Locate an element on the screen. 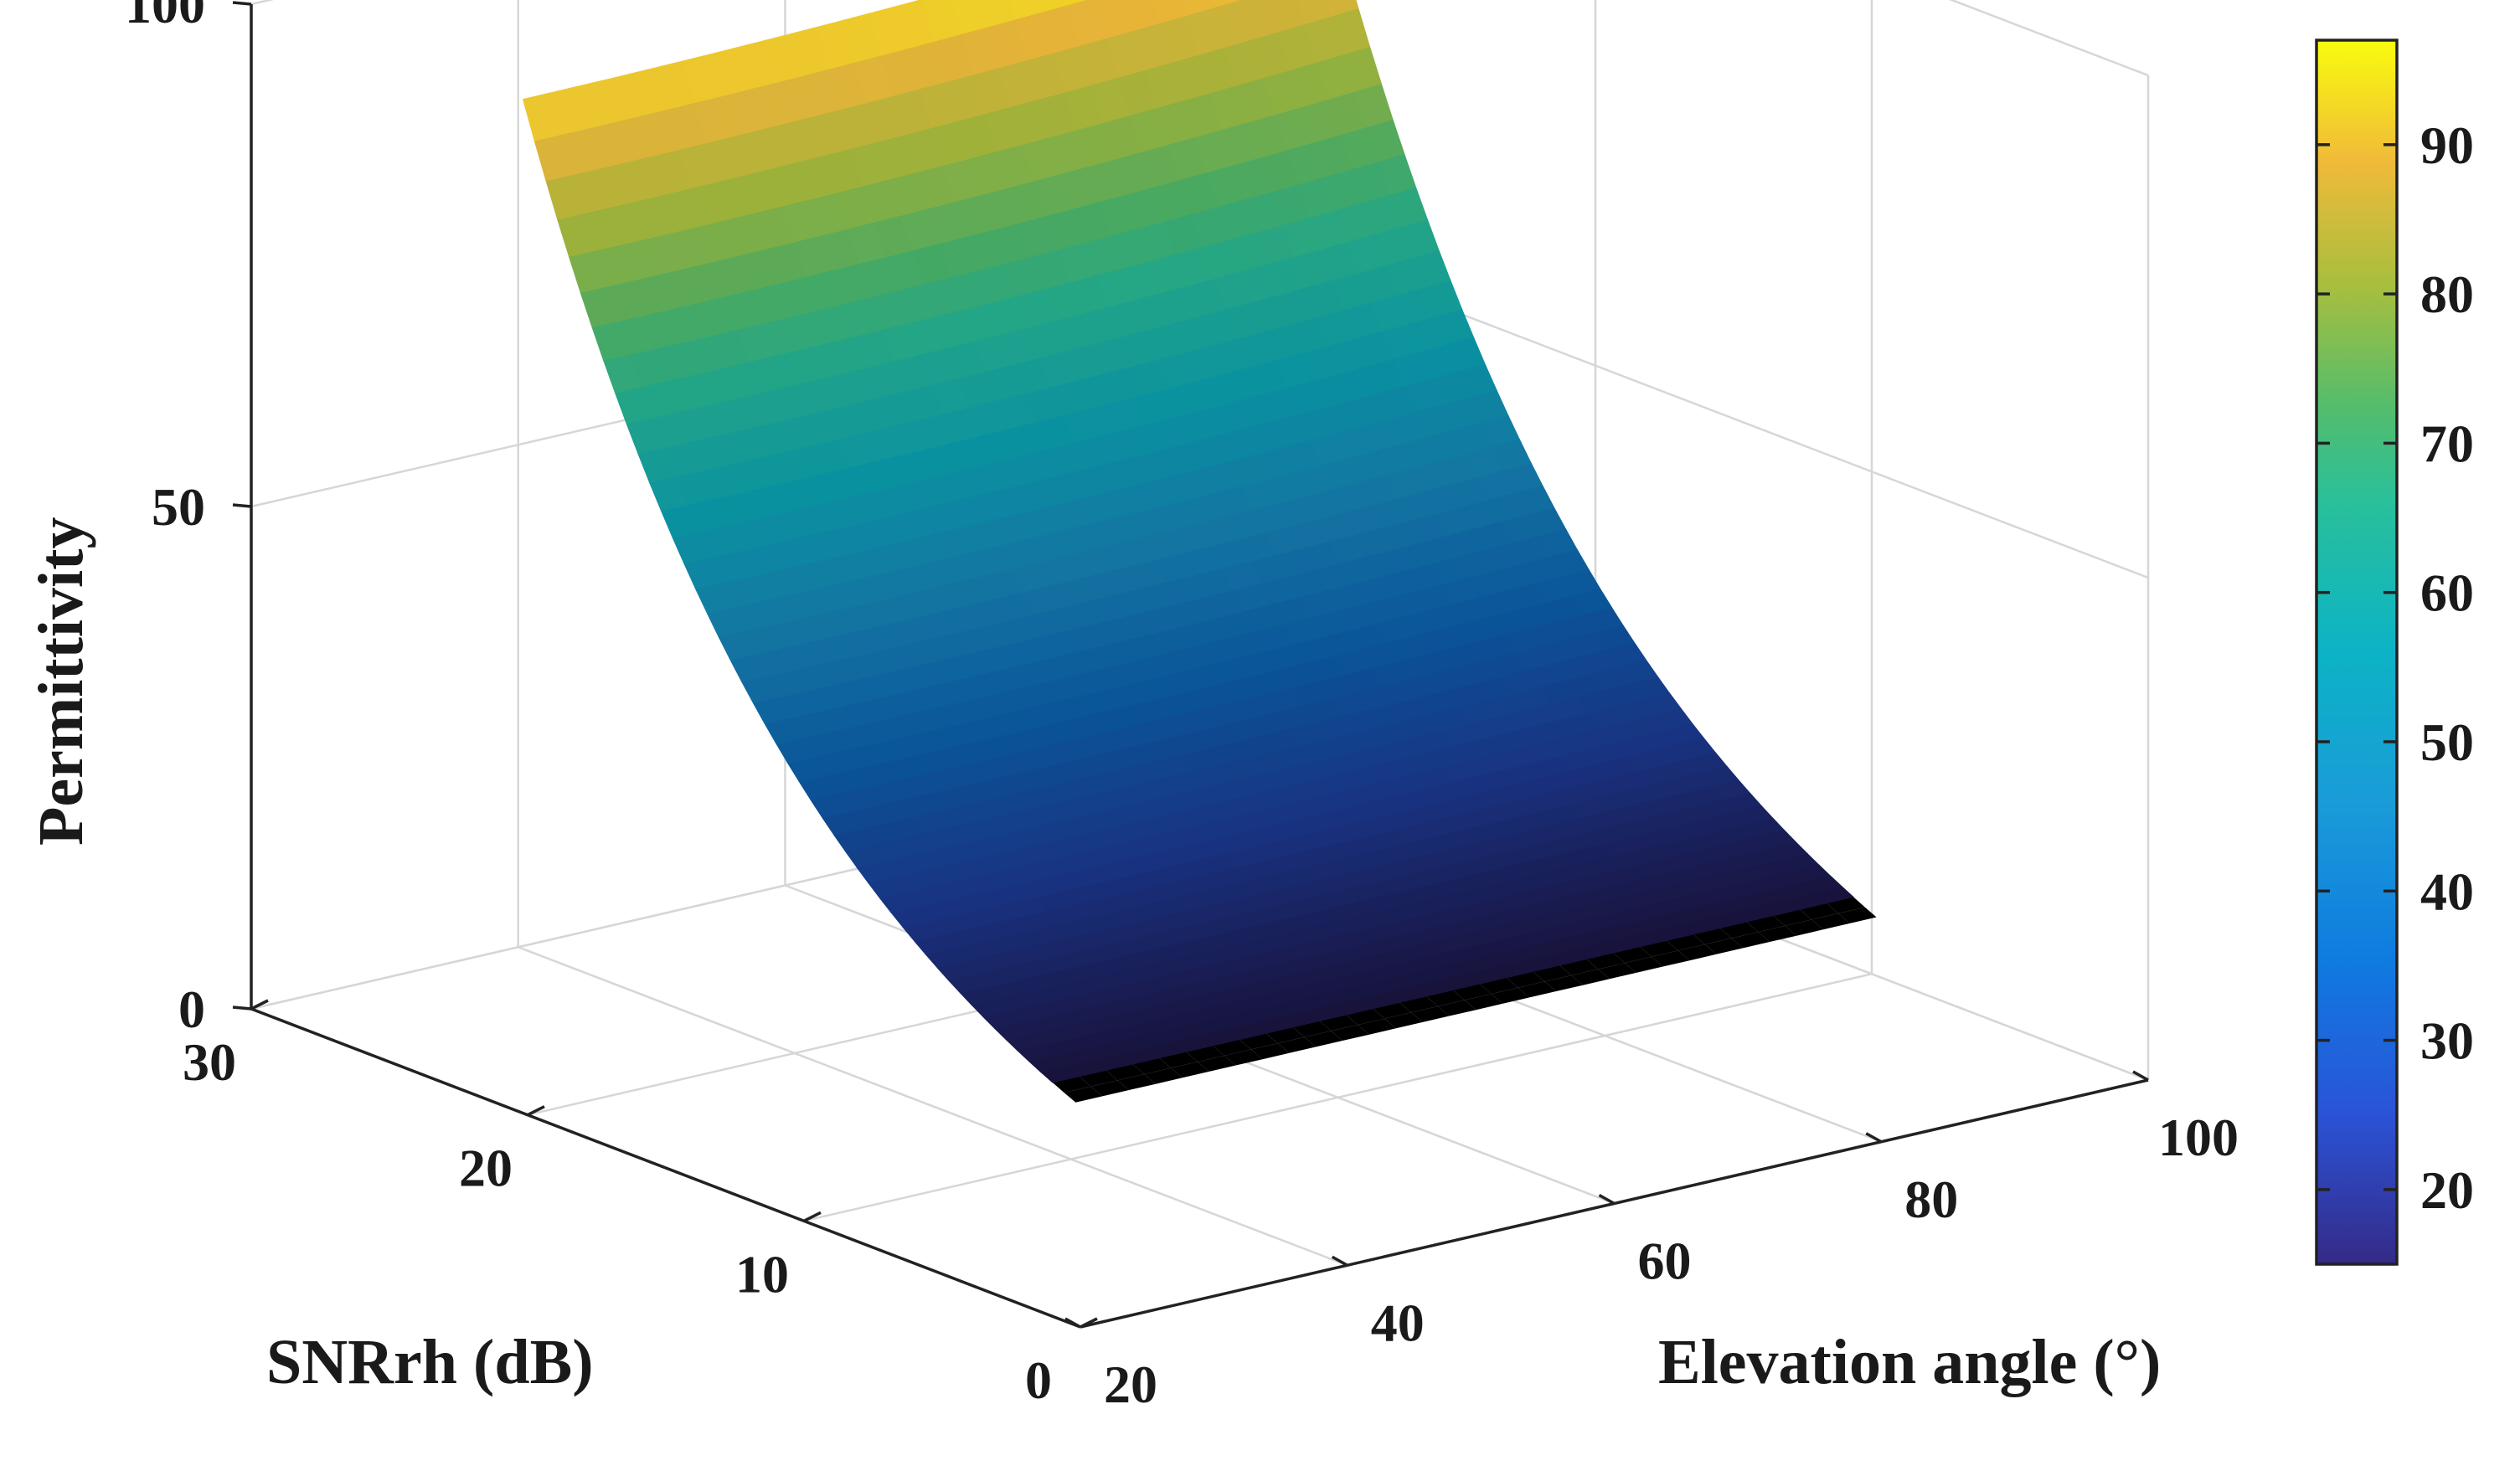 The image size is (2520, 1471). x-axis-title: Elevation angle (°) is located at coordinates (1909, 1362).